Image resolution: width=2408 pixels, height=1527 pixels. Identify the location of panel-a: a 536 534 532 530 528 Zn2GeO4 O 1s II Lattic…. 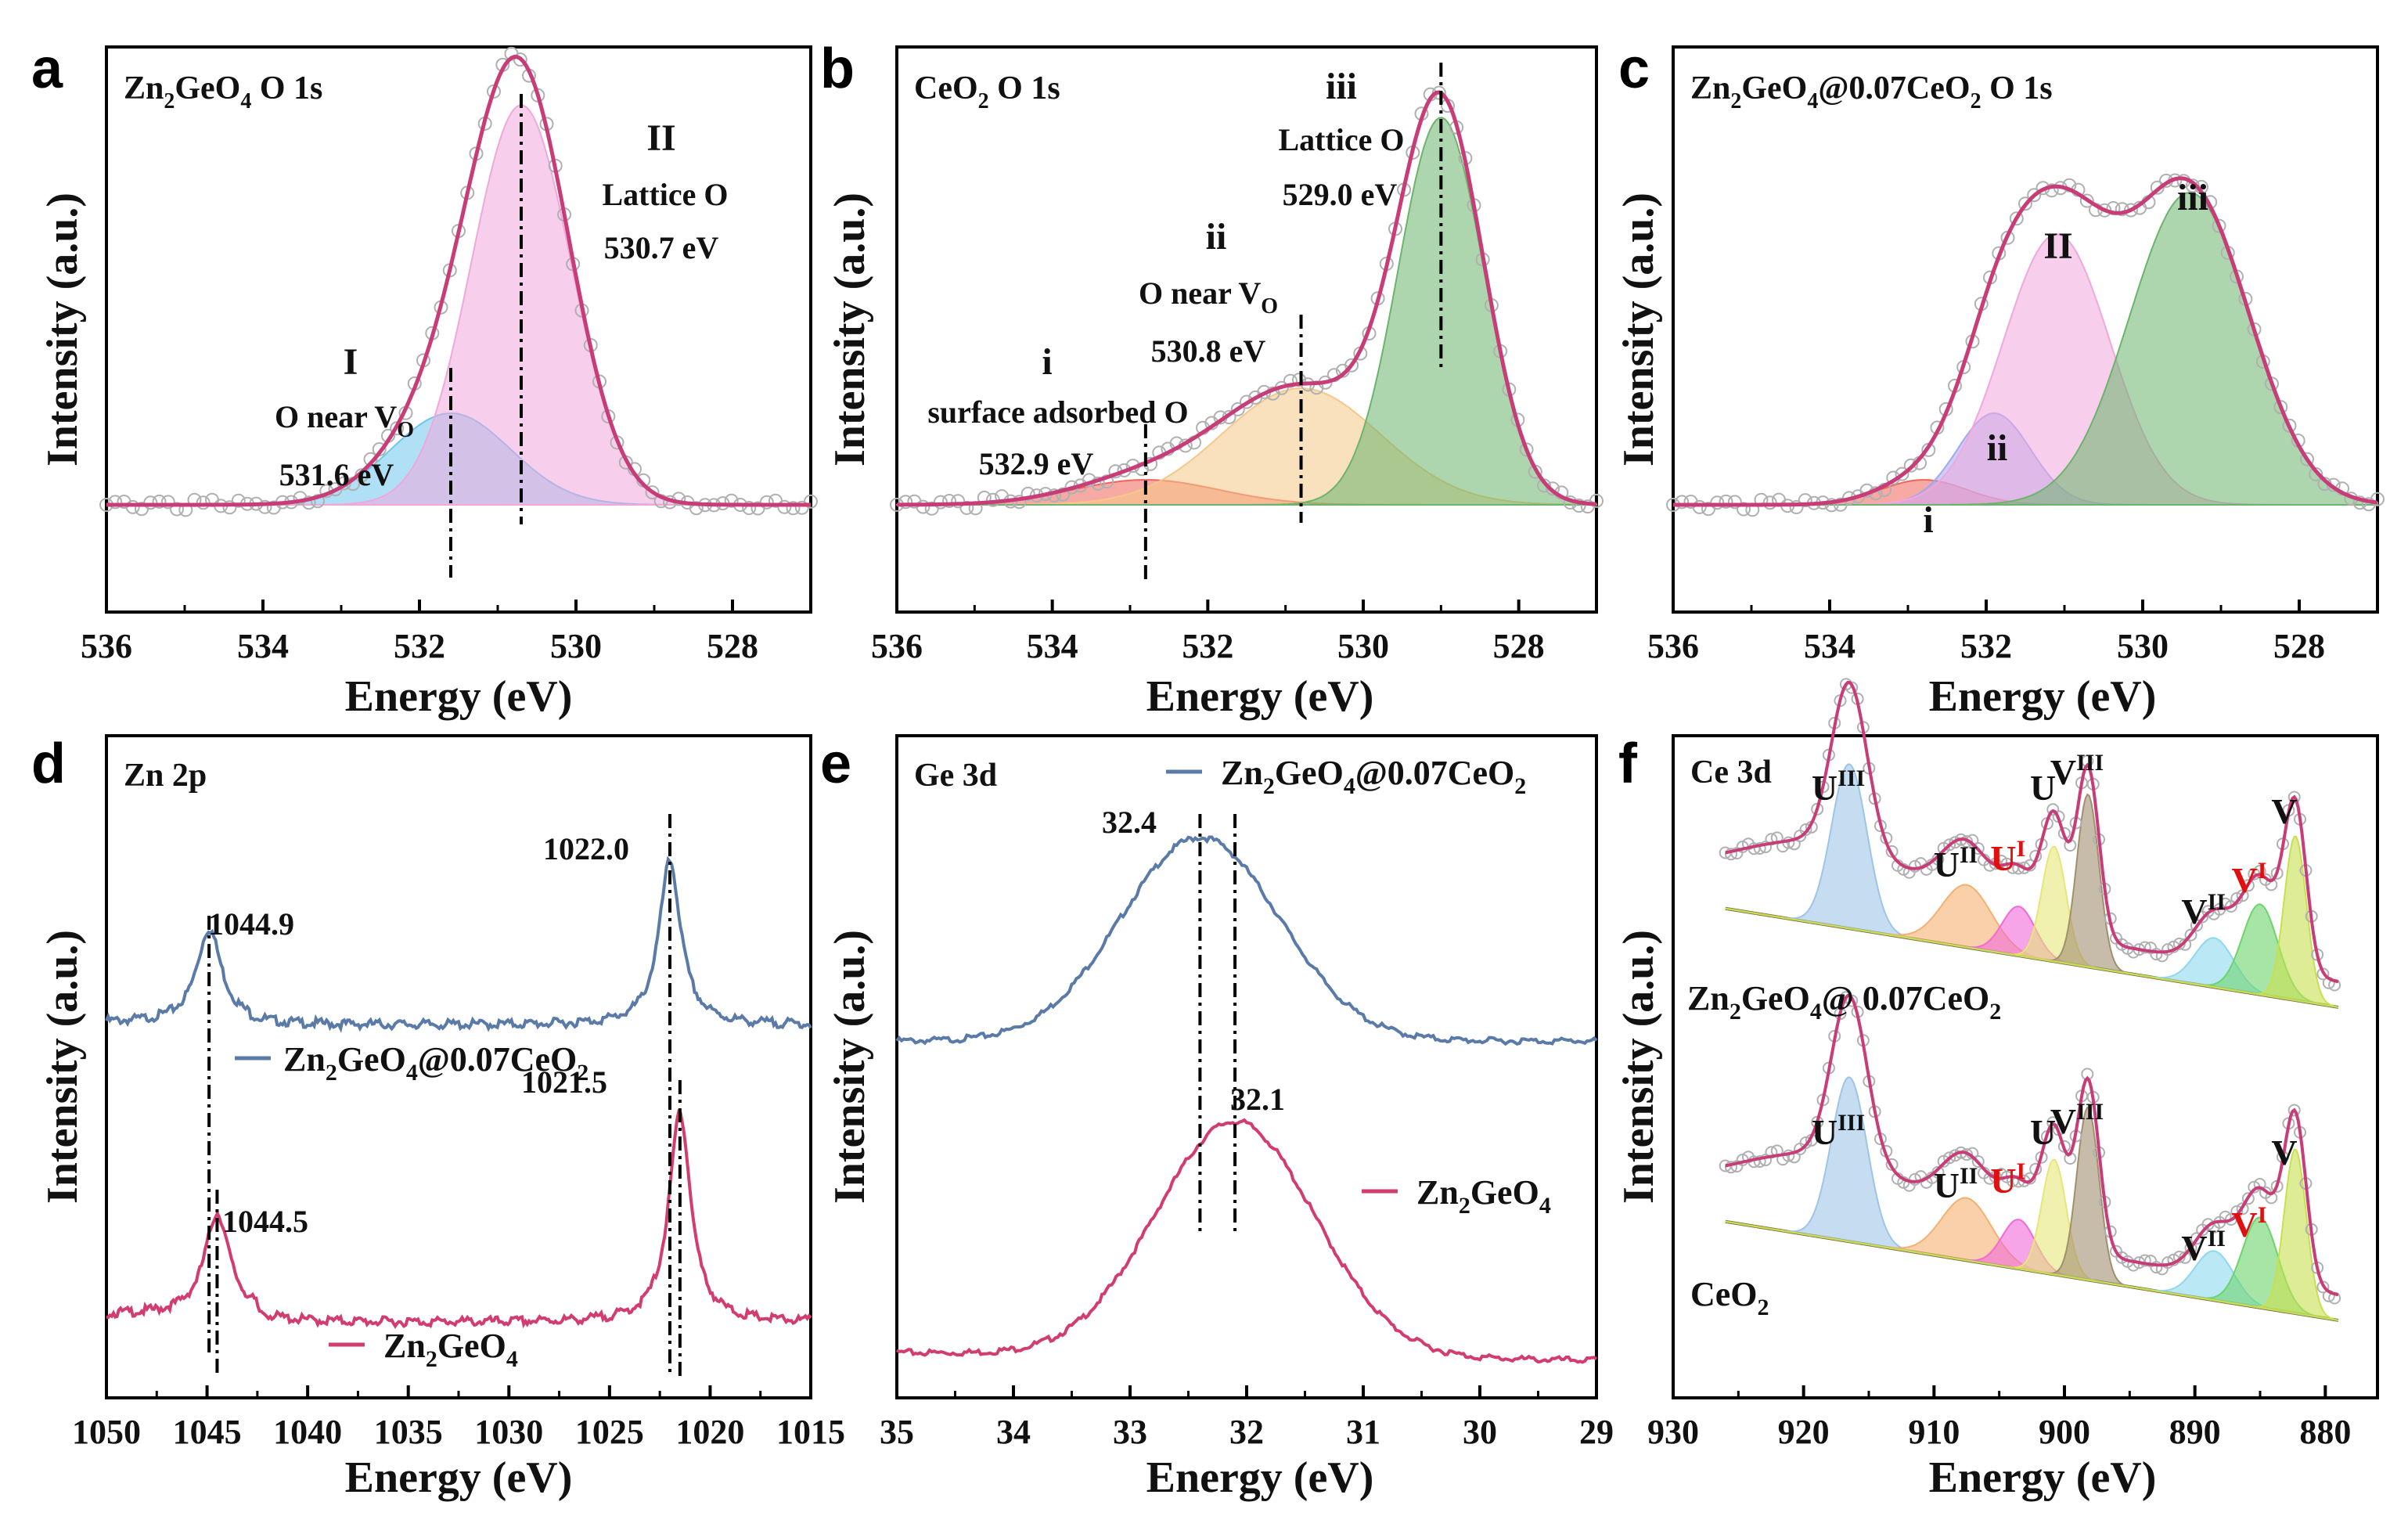
(424, 379).